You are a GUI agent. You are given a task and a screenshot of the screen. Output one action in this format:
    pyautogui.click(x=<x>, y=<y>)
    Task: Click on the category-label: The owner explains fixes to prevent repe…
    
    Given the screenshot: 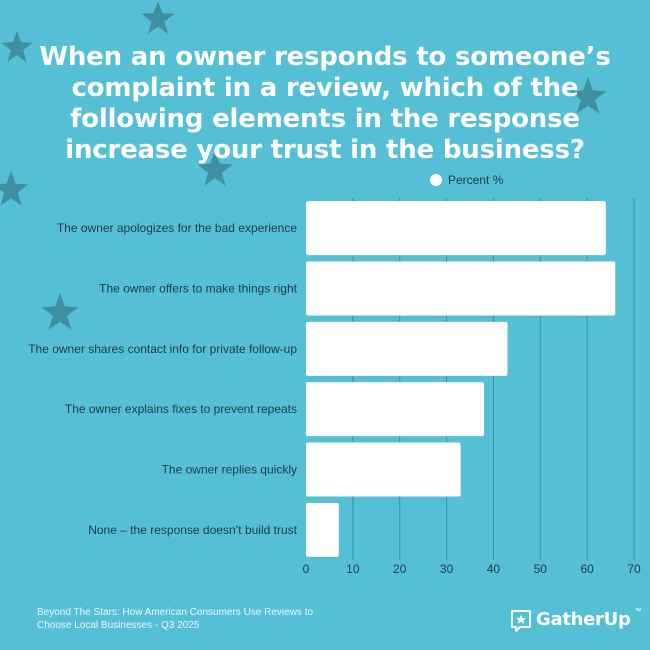 What is the action you would take?
    pyautogui.click(x=181, y=409)
    